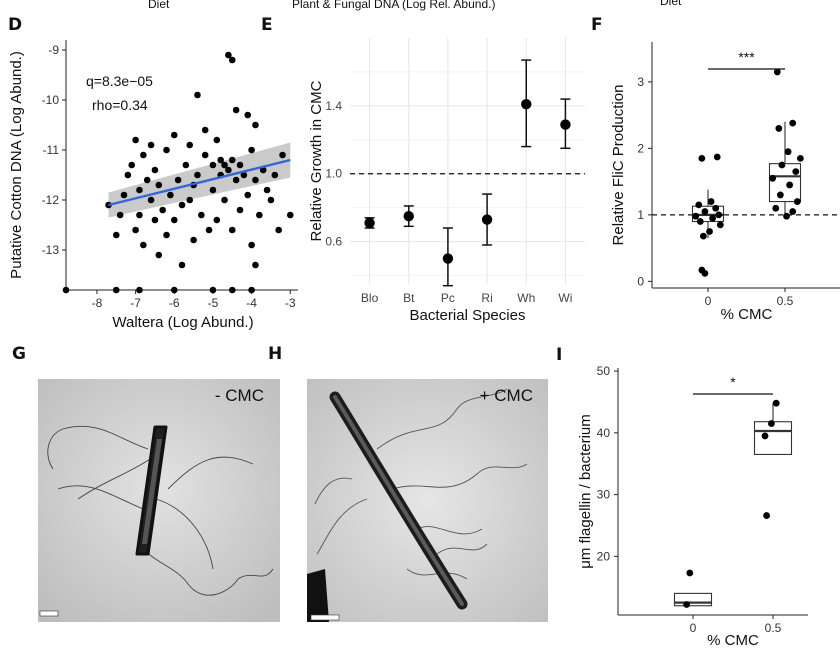 The height and width of the screenshot is (653, 840). Describe the element at coordinates (135, 303) in the screenshot. I see `d-x-tick-label: -7` at that location.